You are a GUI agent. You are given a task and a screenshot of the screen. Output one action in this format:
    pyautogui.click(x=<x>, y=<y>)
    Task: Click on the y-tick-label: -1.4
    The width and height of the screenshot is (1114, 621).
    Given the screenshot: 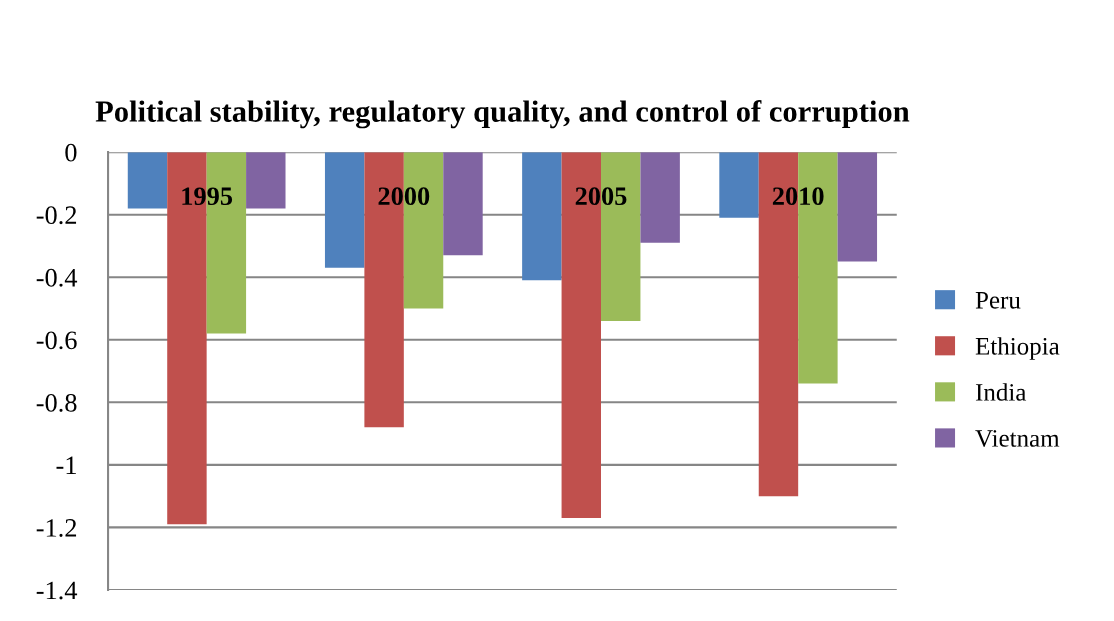 What is the action you would take?
    pyautogui.click(x=57, y=590)
    